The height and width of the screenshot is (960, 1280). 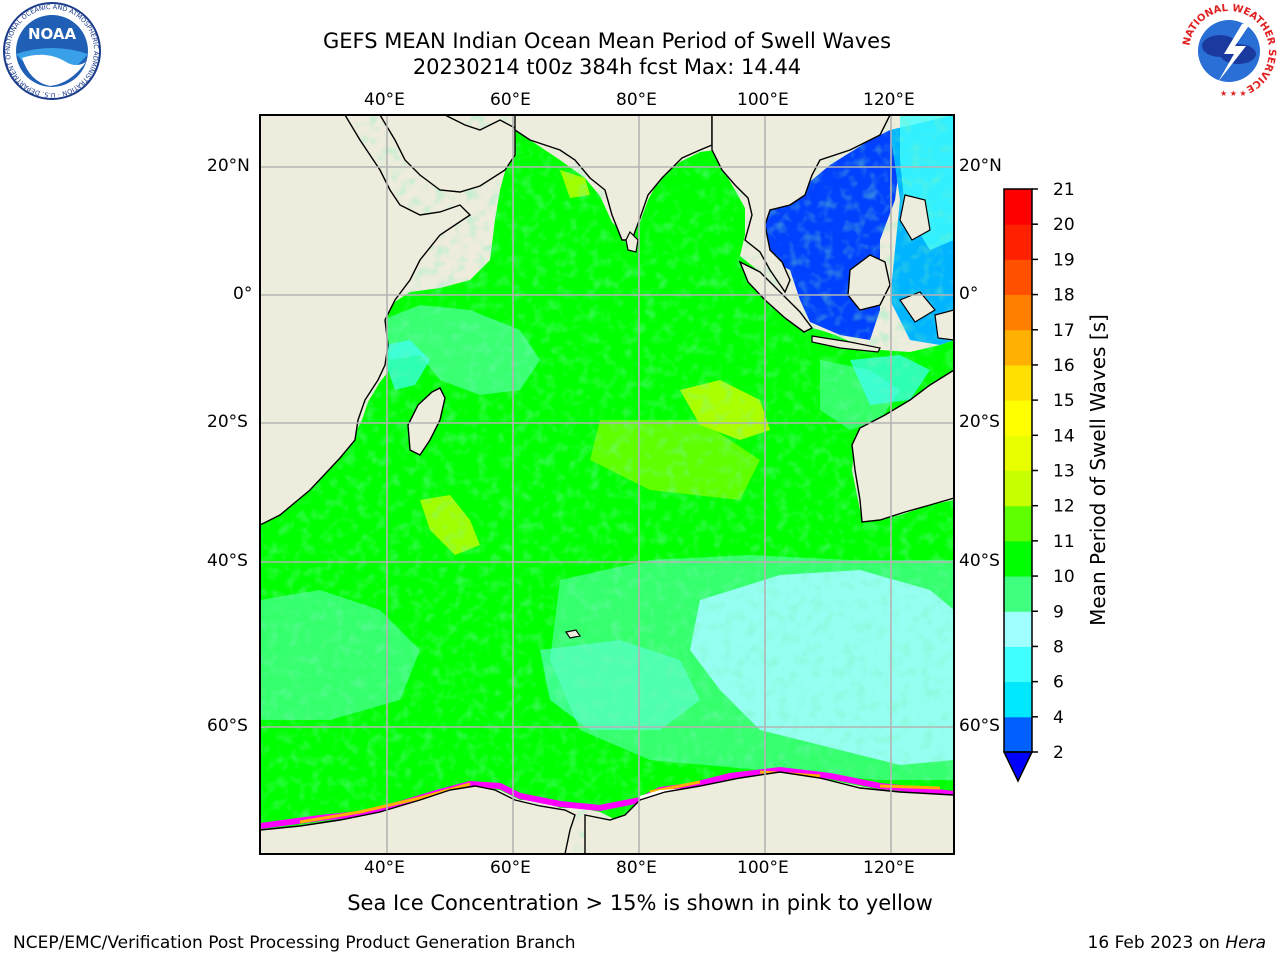 What do you see at coordinates (1064, 542) in the screenshot?
I see `colorbar-tick-label: 11` at bounding box center [1064, 542].